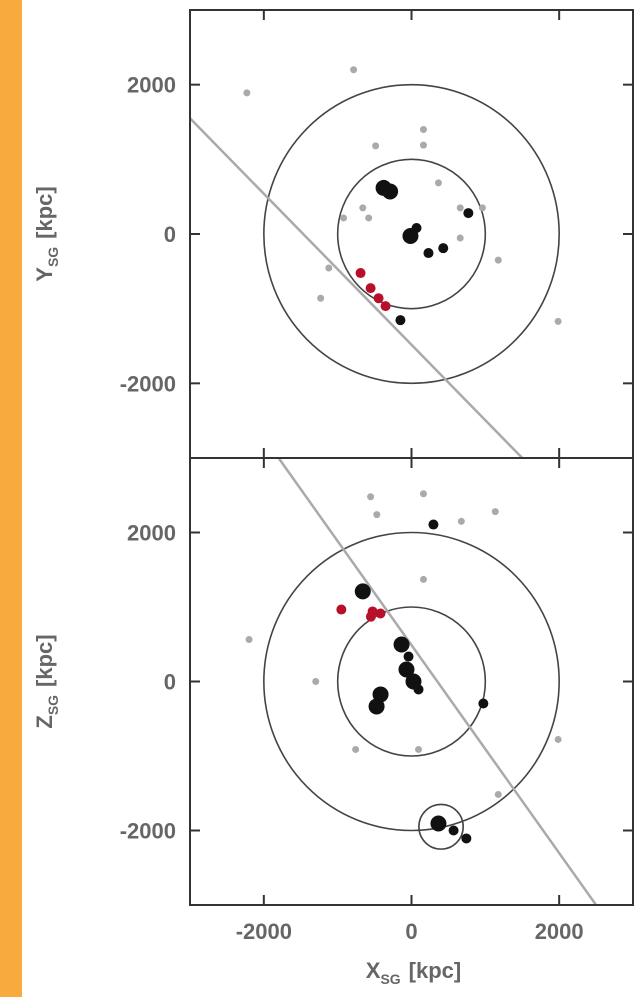 The image size is (635, 1002). I want to click on y-axis-label: ZSG [kpc], so click(46, 681).